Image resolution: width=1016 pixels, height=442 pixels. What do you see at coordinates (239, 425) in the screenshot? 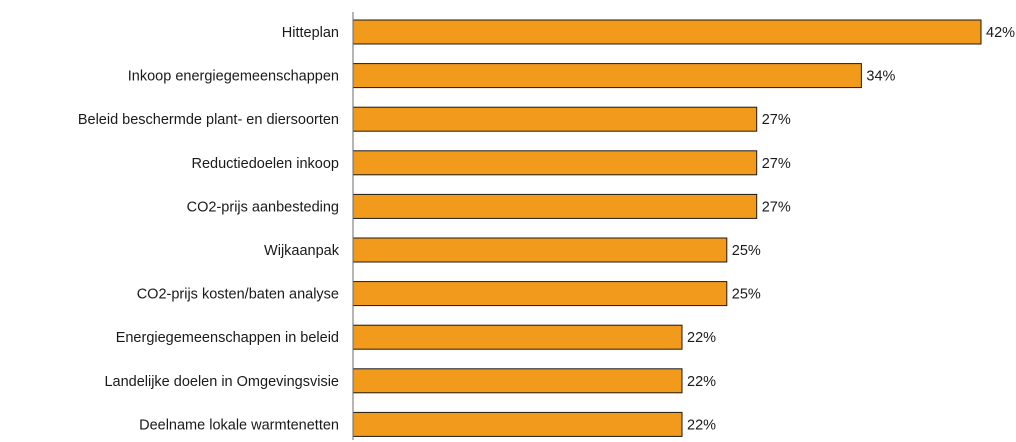
I see `category-label: Deelname lokale warmtenetten` at bounding box center [239, 425].